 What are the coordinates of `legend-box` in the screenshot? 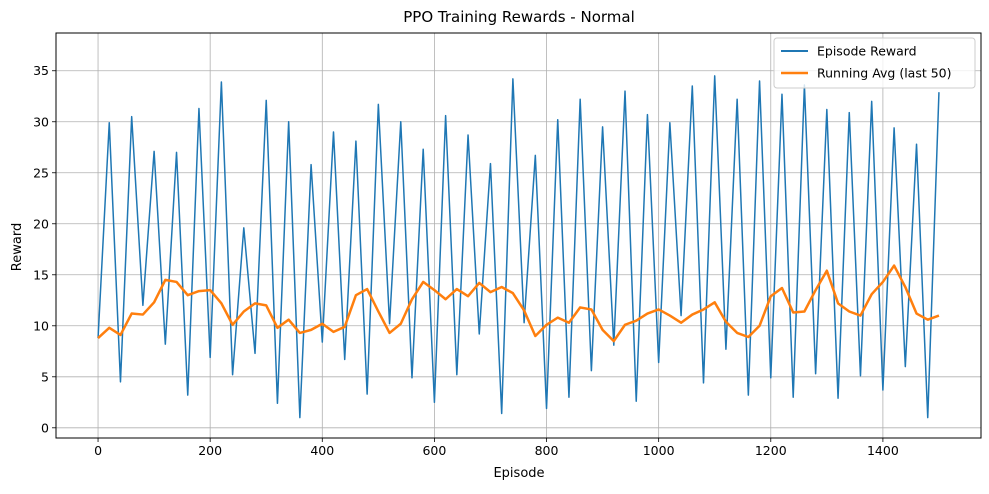 It's located at (874, 63).